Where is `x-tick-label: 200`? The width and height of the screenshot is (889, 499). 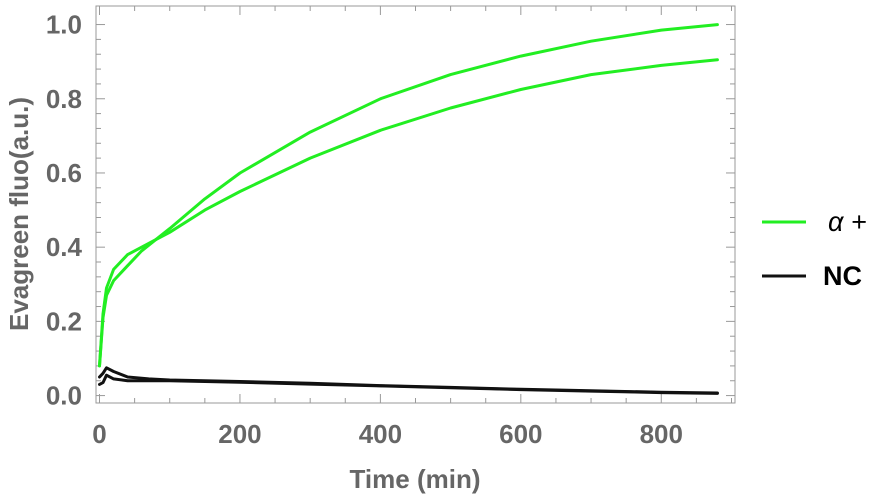 x-tick-label: 200 is located at coordinates (239, 434).